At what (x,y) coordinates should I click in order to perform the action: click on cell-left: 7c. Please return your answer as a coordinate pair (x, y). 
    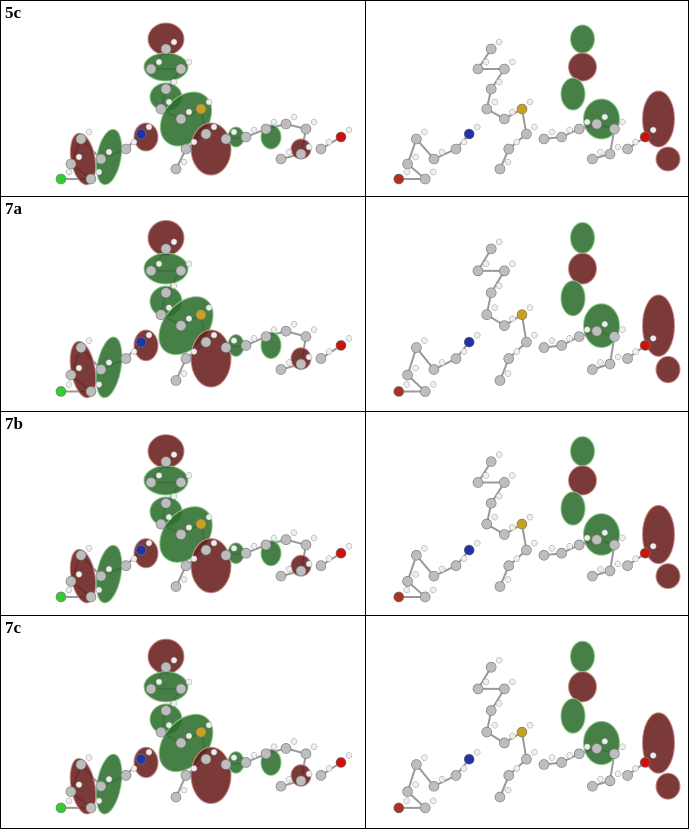
    Looking at the image, I should click on (183, 722).